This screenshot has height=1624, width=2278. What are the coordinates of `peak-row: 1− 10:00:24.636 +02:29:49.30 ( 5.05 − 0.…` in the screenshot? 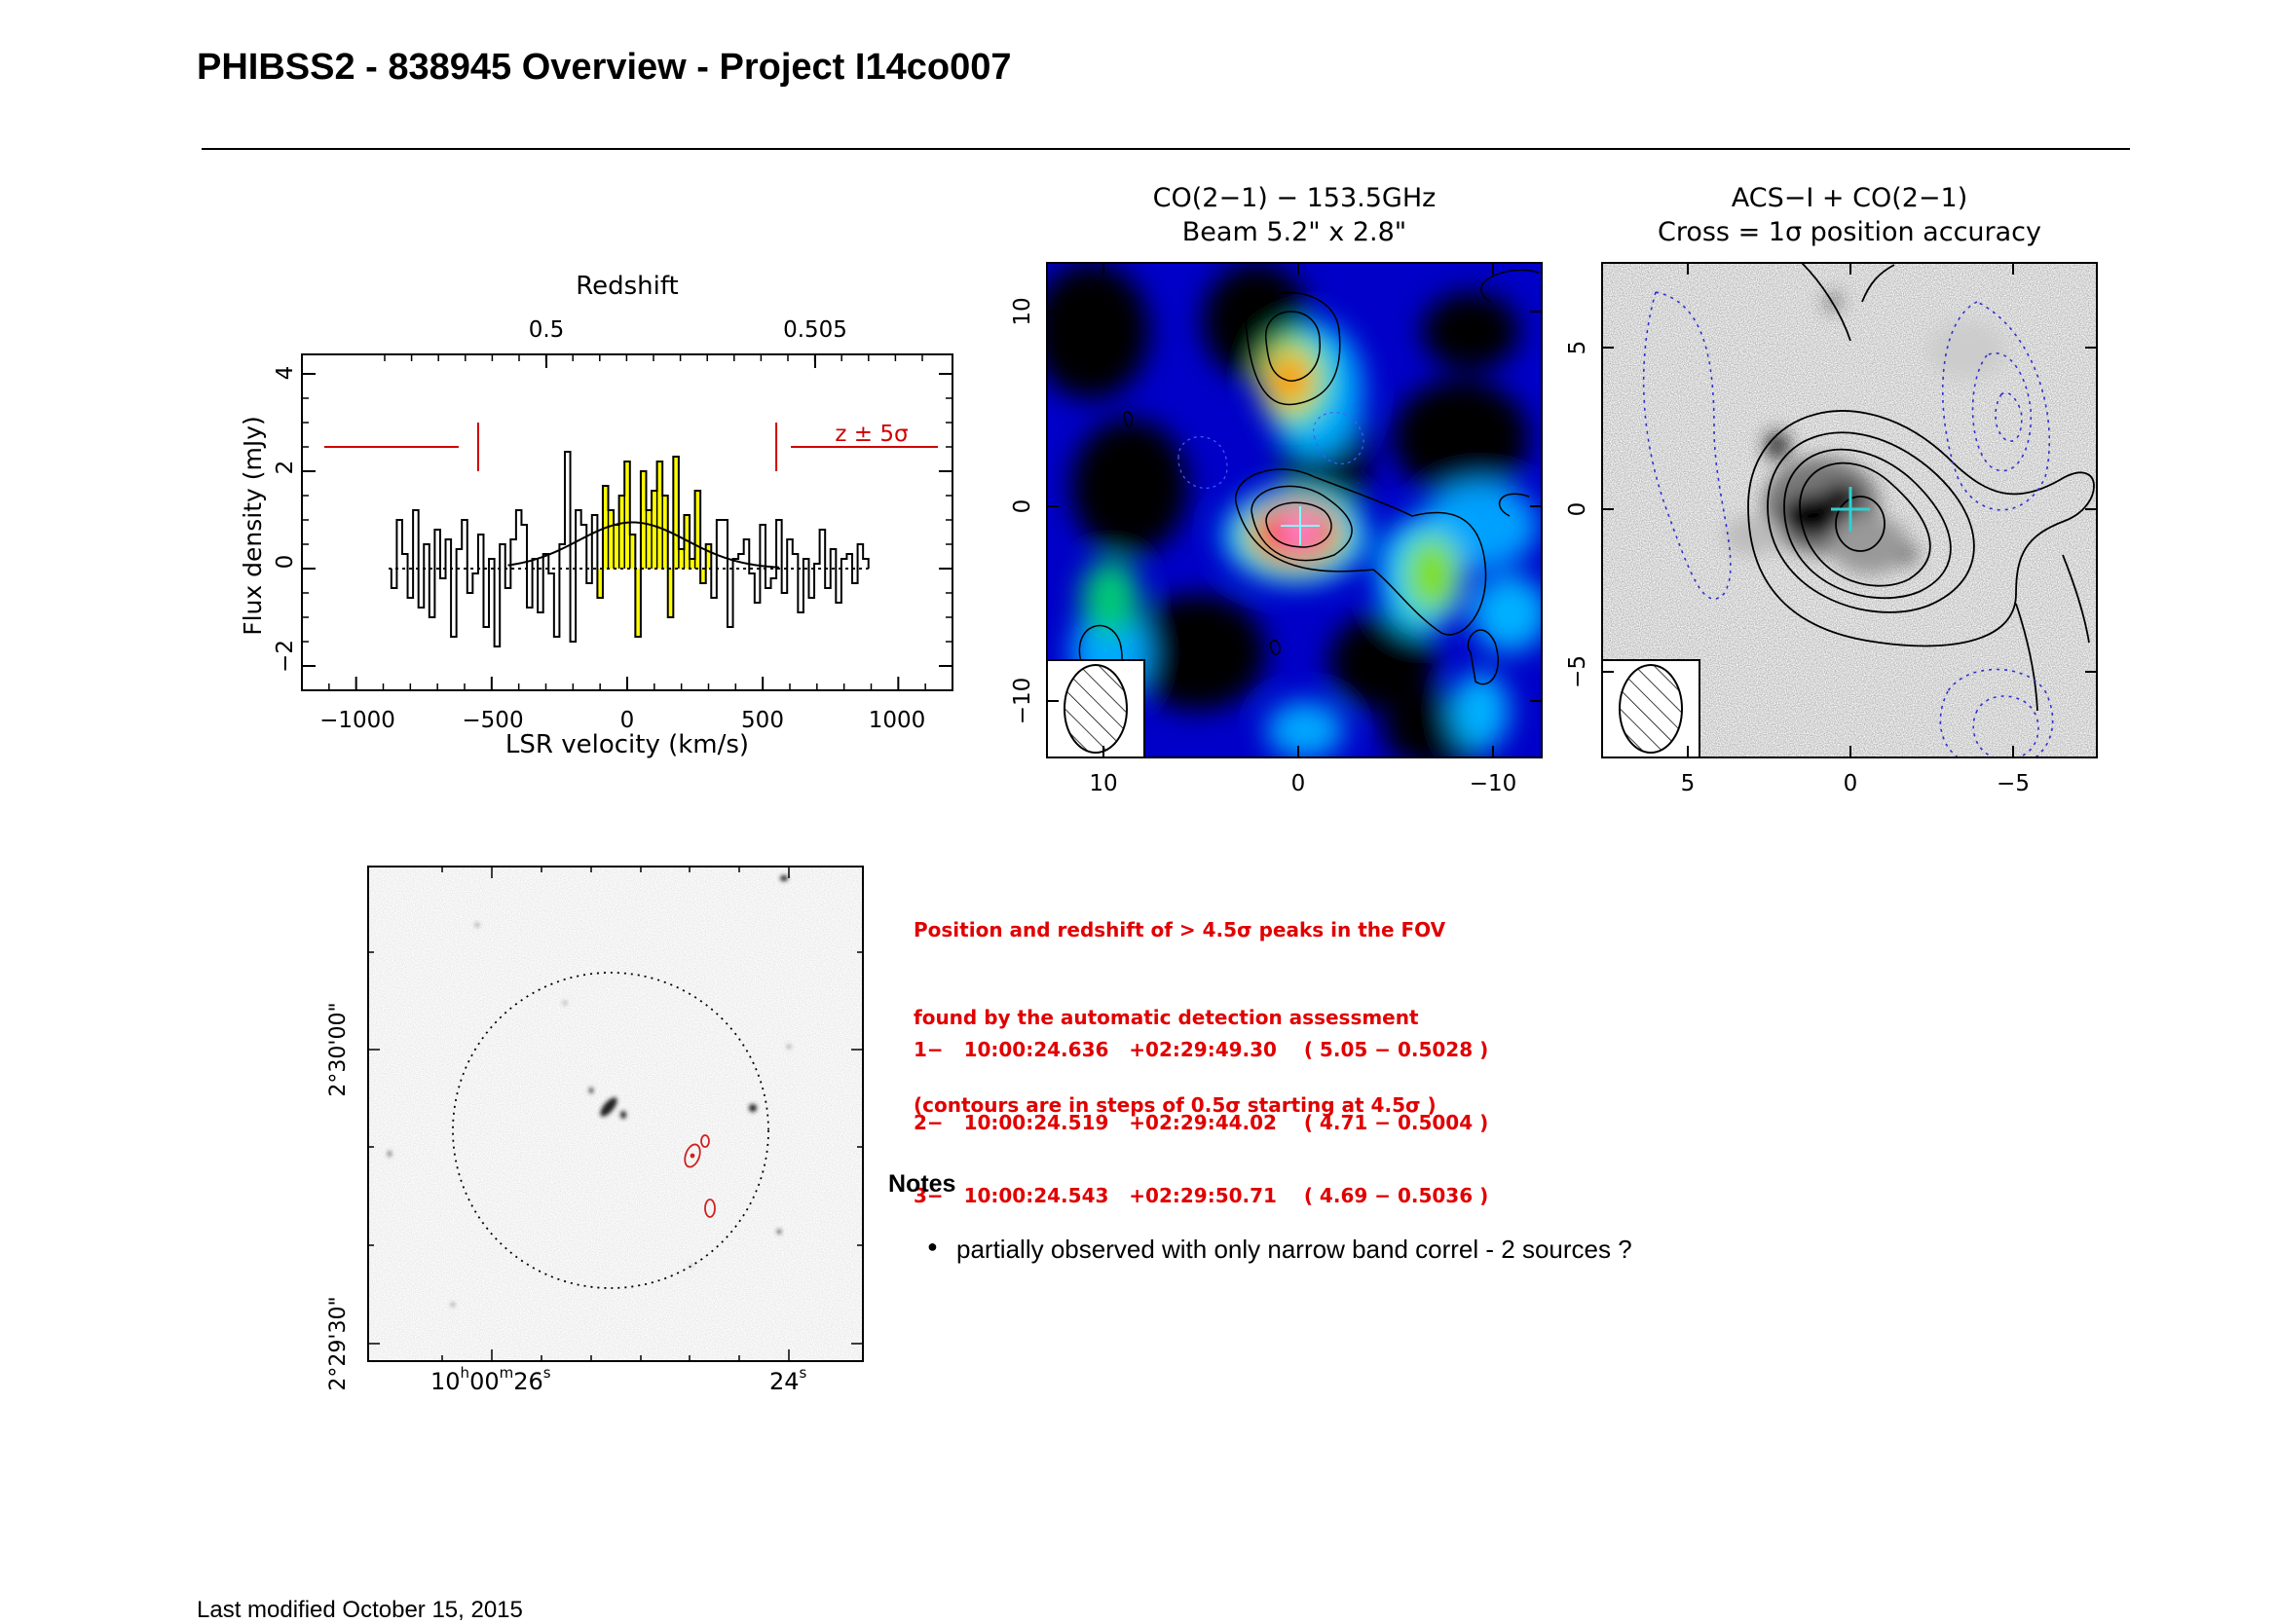 It's located at (1201, 1049).